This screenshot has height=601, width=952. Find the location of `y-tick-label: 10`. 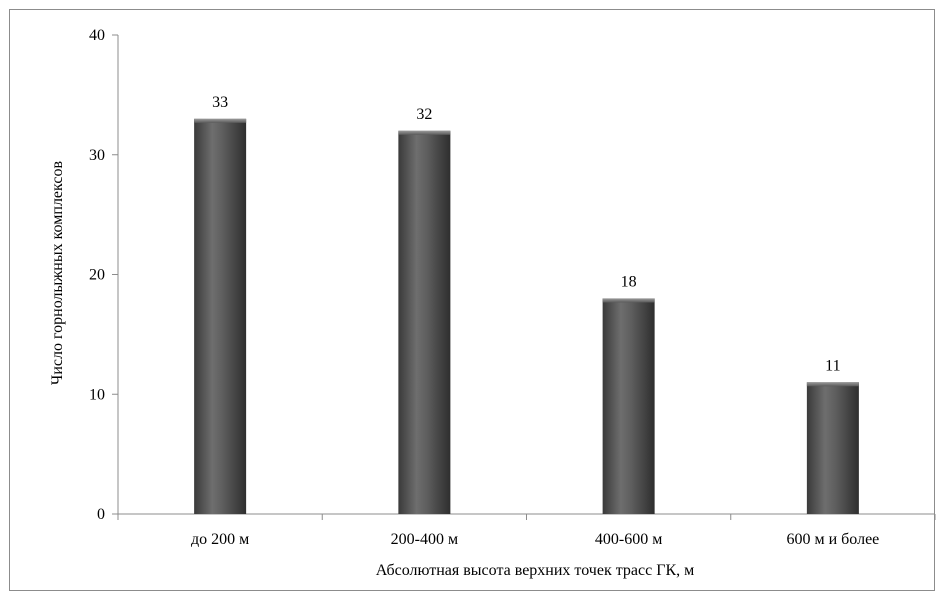

y-tick-label: 10 is located at coordinates (97, 394).